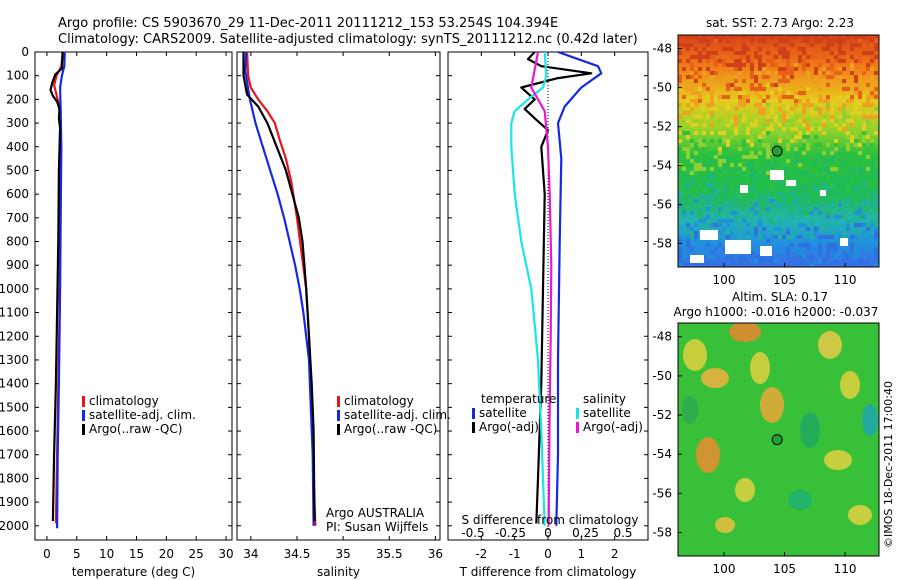 The image size is (900, 580). Describe the element at coordinates (724, 569) in the screenshot. I see `map-x-tick-label: 100` at that location.